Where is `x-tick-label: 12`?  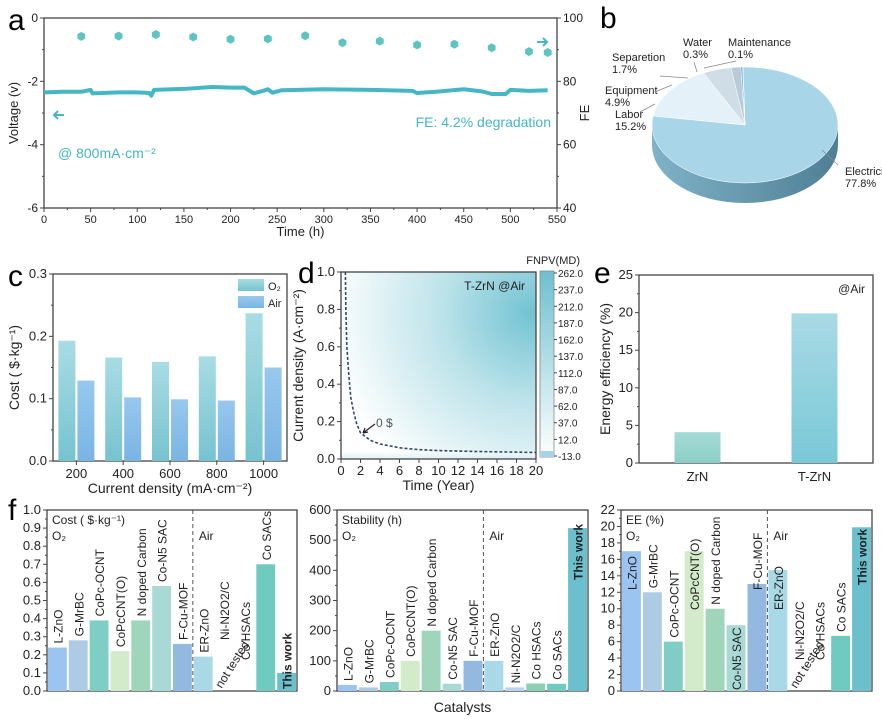 x-tick-label: 12 is located at coordinates (458, 470).